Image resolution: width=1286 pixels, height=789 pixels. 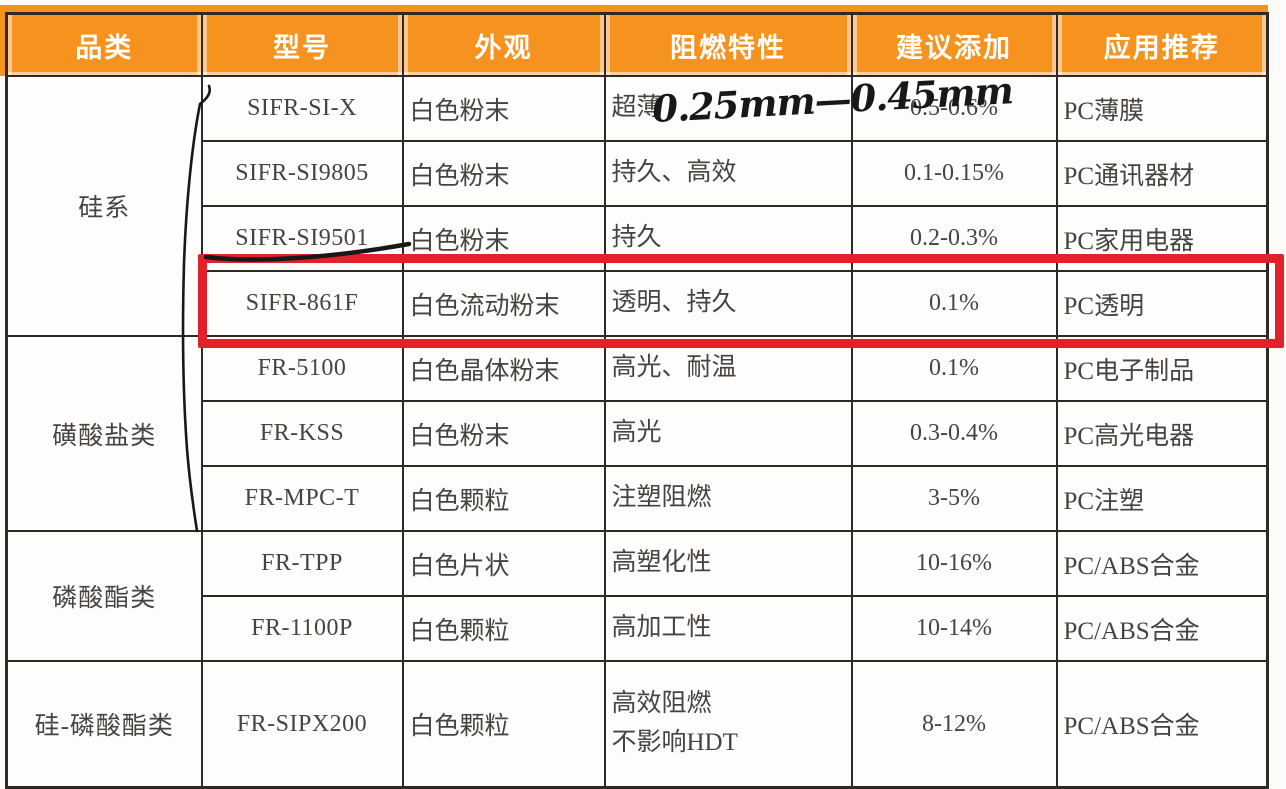 I want to click on category-cell: 磺酸盐类, so click(x=104, y=433).